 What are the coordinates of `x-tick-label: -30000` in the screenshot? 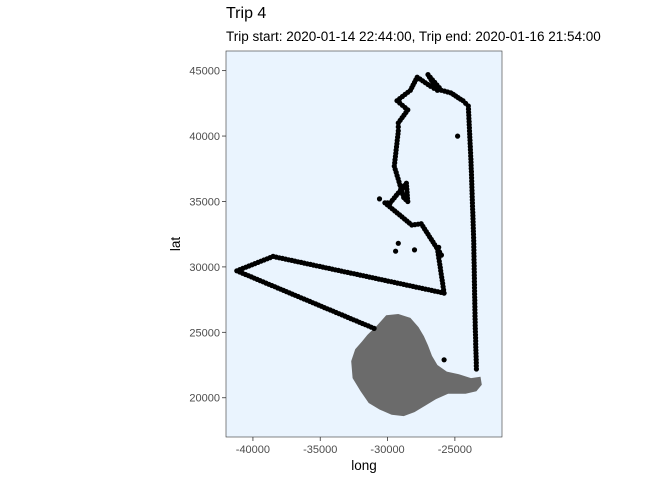 It's located at (387, 450).